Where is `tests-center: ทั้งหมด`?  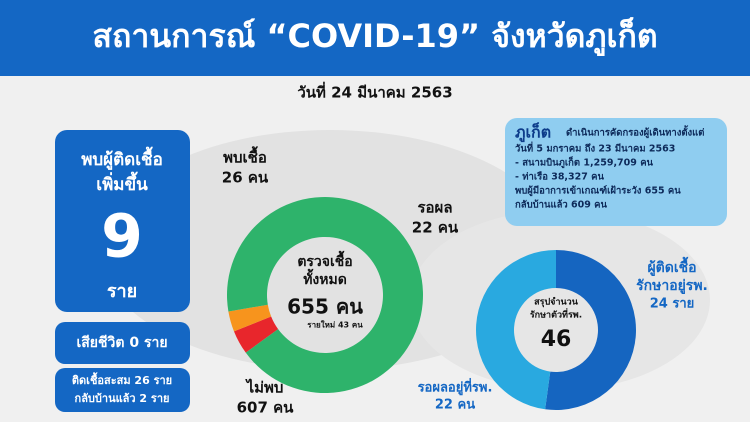 tests-center: ทั้งหมด is located at coordinates (325, 278).